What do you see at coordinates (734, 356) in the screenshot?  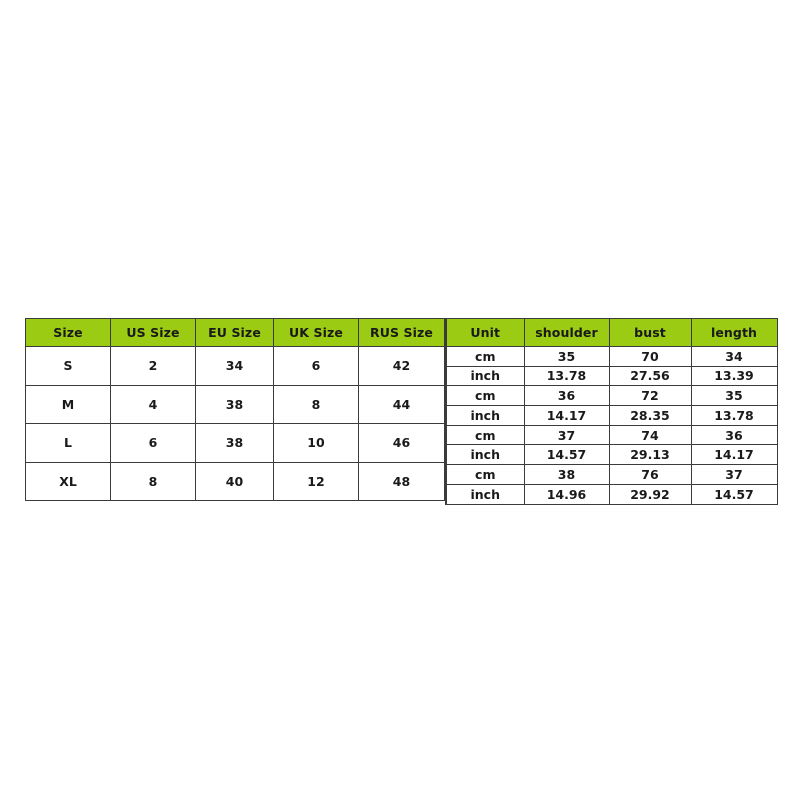 I see `cell-length: 34` at bounding box center [734, 356].